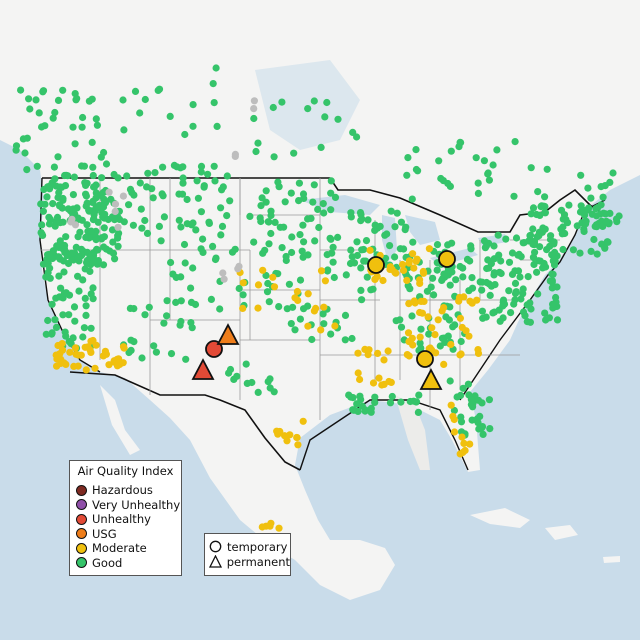  Describe the element at coordinates (249, 561) in the screenshot. I see `type-legend-item: permanent` at that location.